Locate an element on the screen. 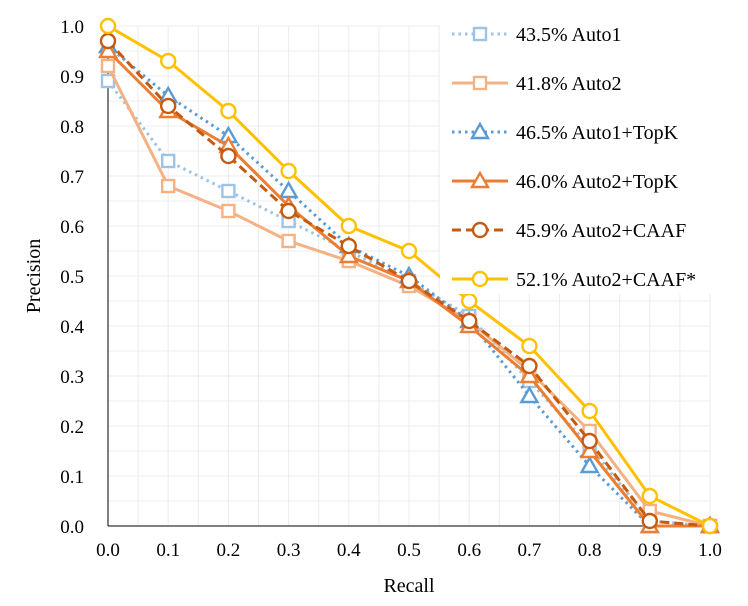 Image resolution: width=748 pixels, height=606 pixels. x-tick-label: 0.5 is located at coordinates (409, 550).